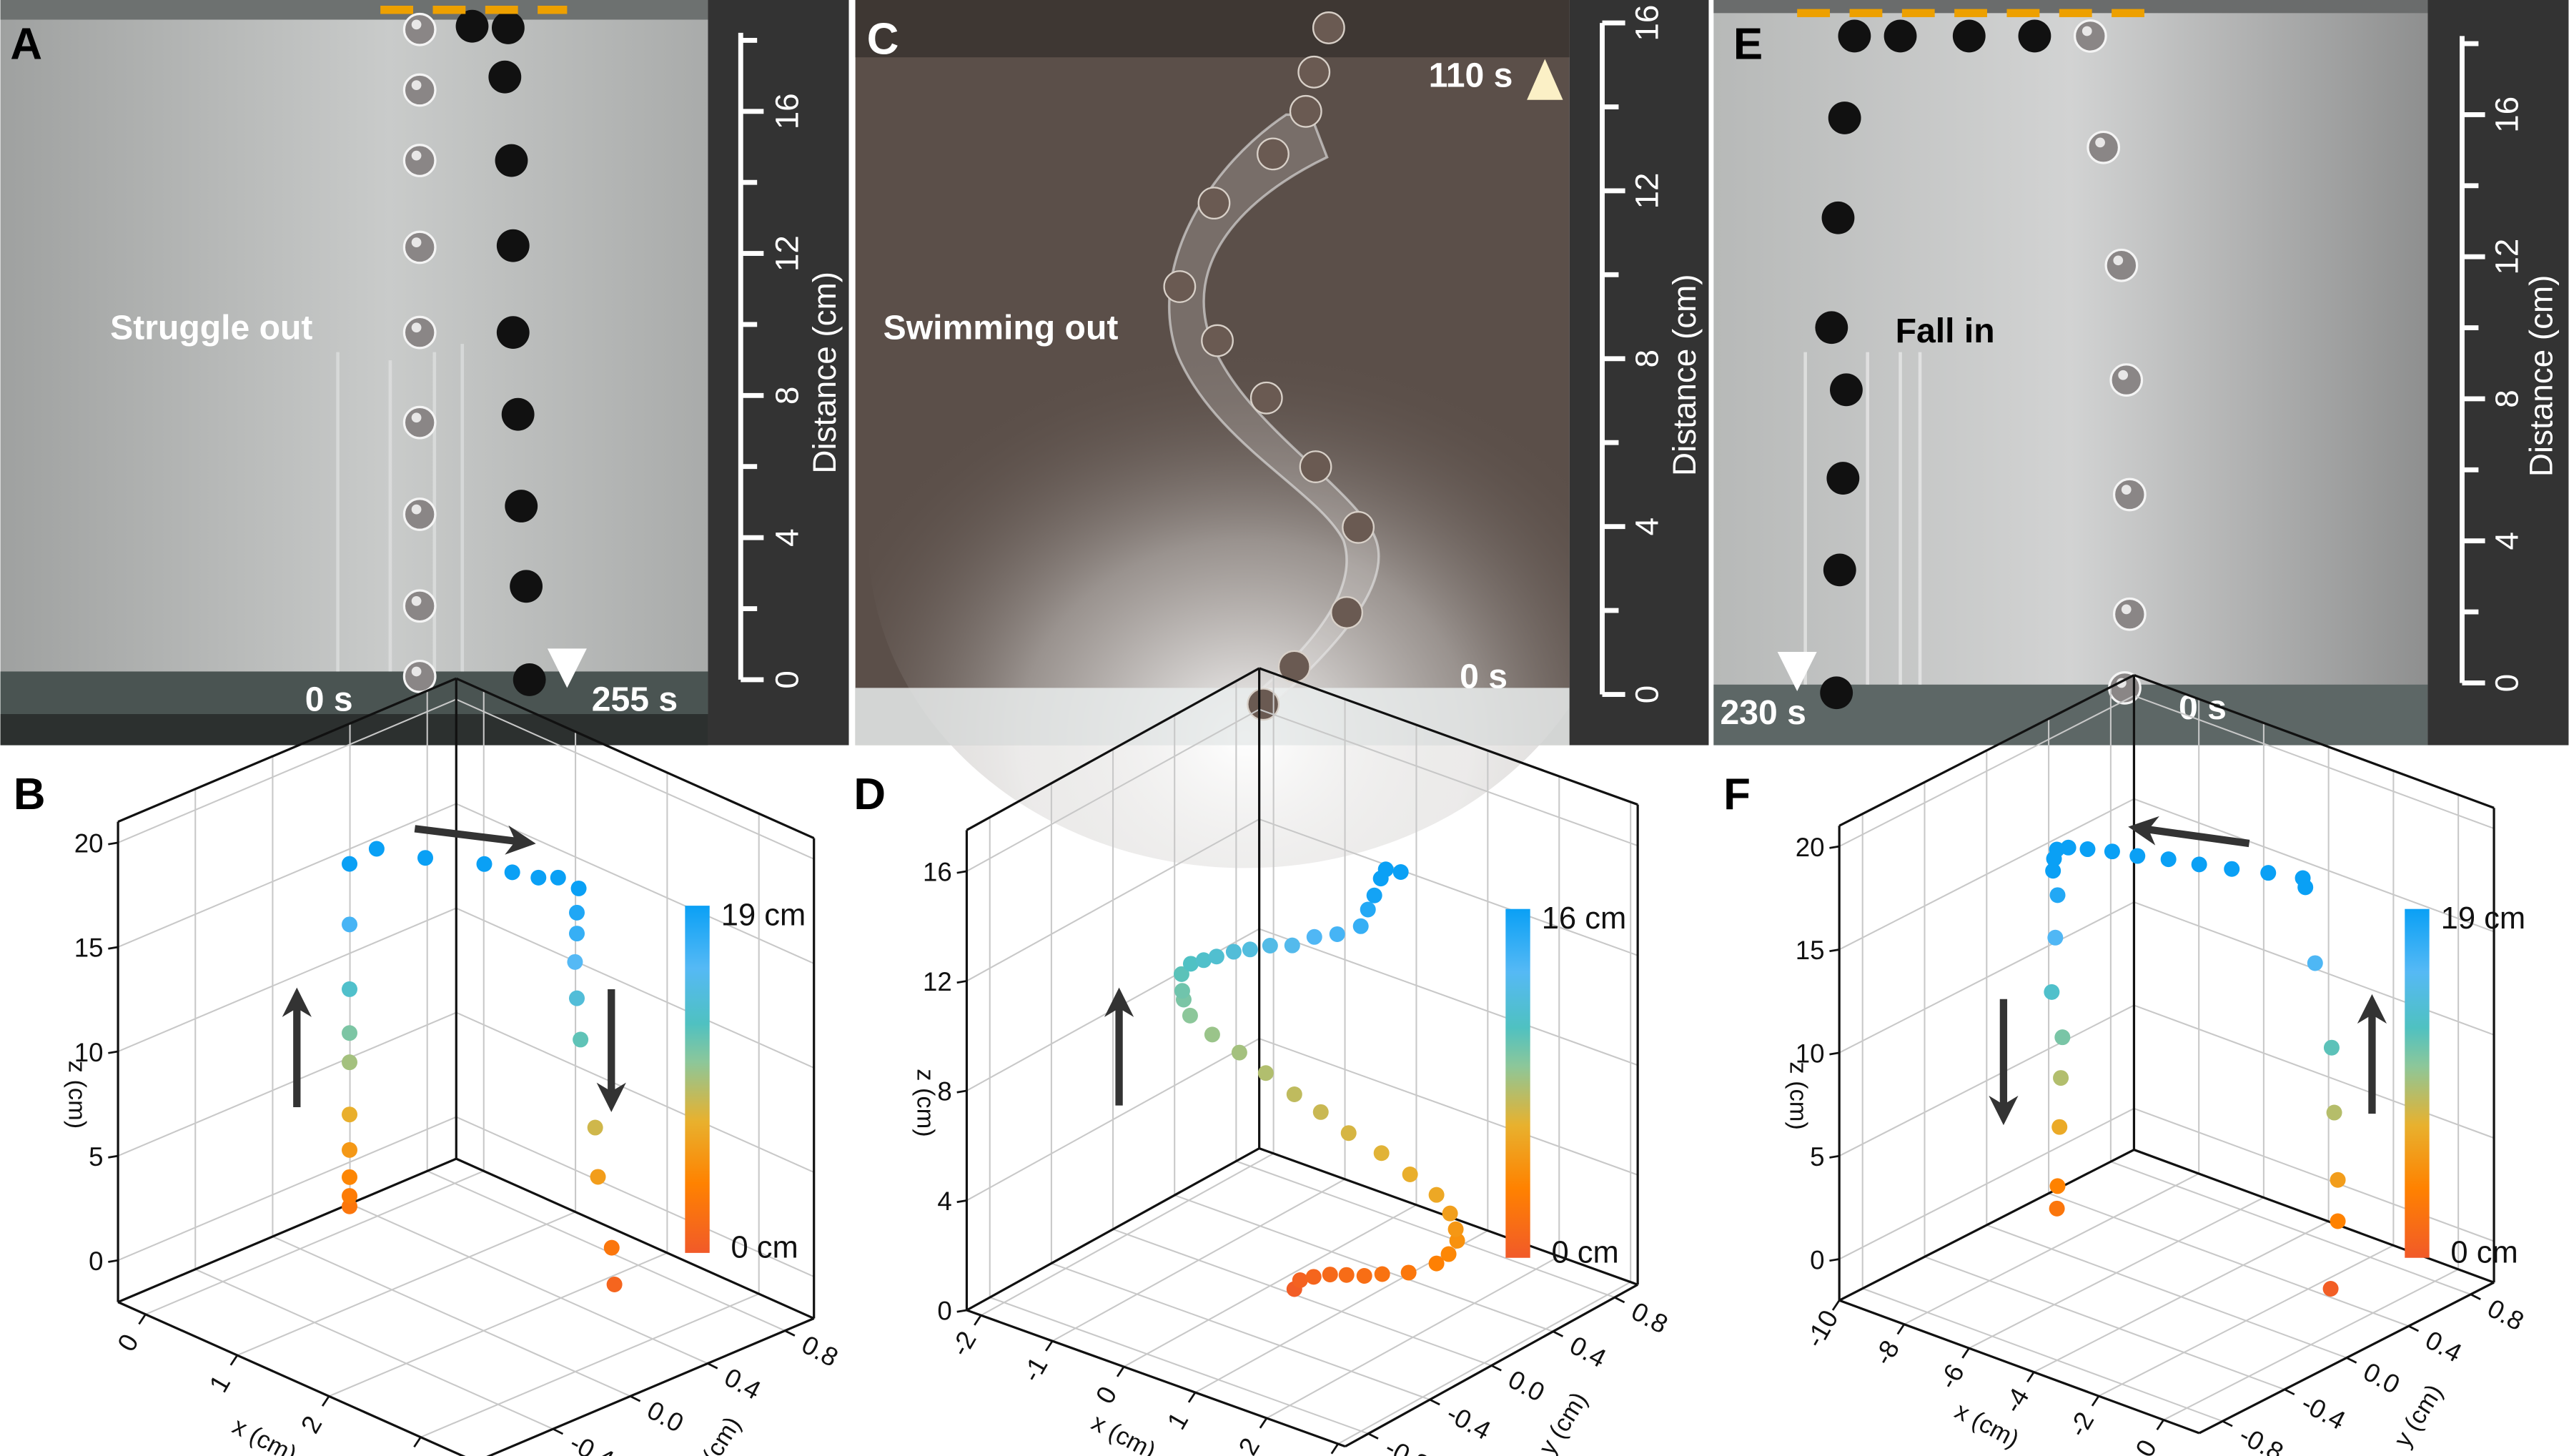  What do you see at coordinates (665, 1416) in the screenshot?
I see `y-tick-label: 0.0` at bounding box center [665, 1416].